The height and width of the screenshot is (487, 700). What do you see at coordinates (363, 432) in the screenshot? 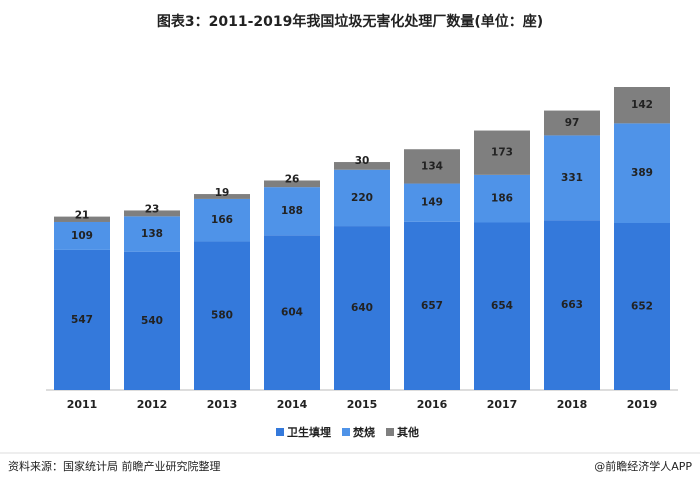
I see `legend-label: 焚烧` at bounding box center [363, 432].